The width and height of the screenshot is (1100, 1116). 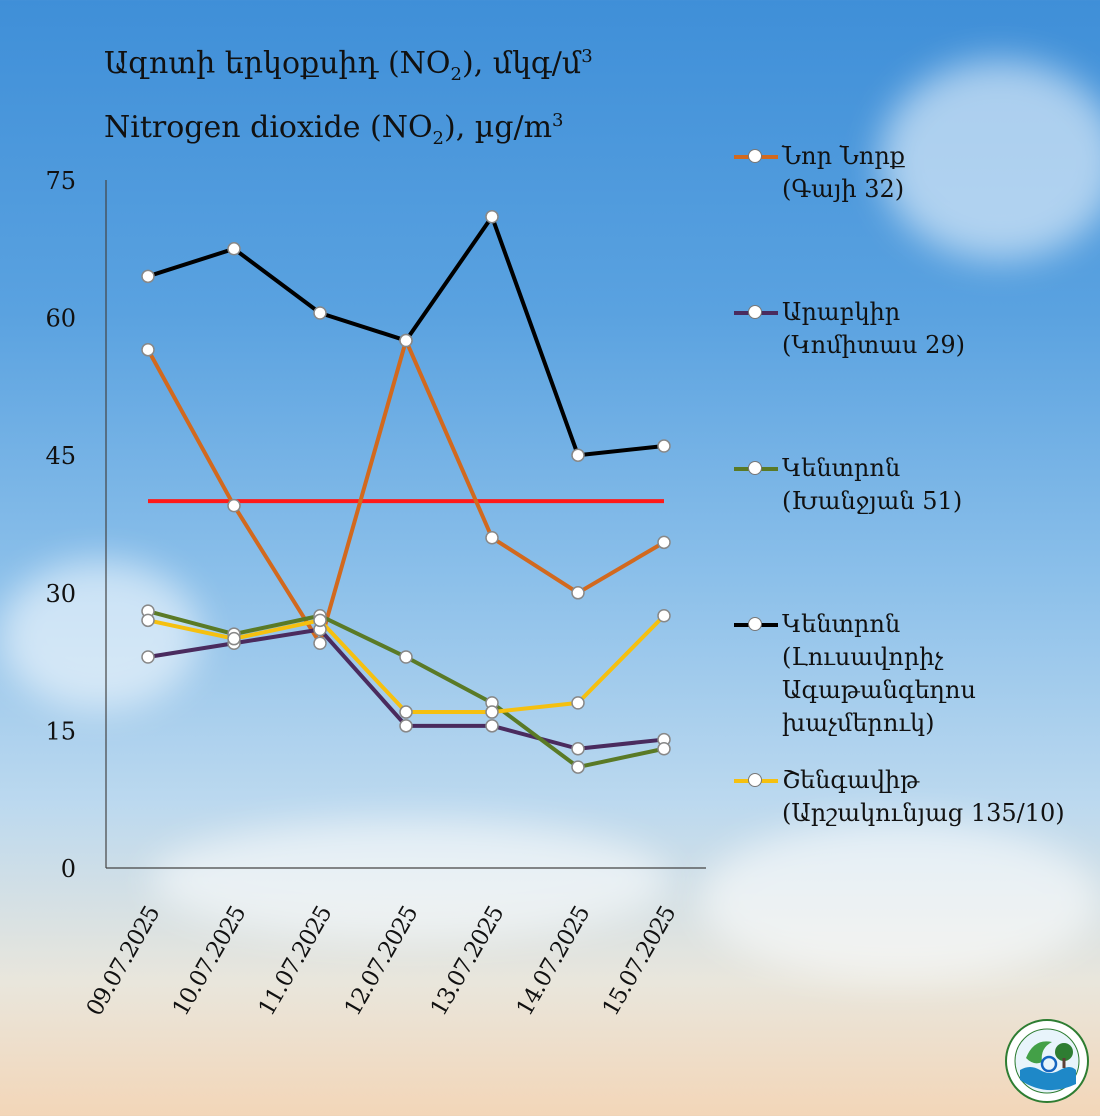 I want to click on y-tick-label: 60, so click(x=60, y=319).